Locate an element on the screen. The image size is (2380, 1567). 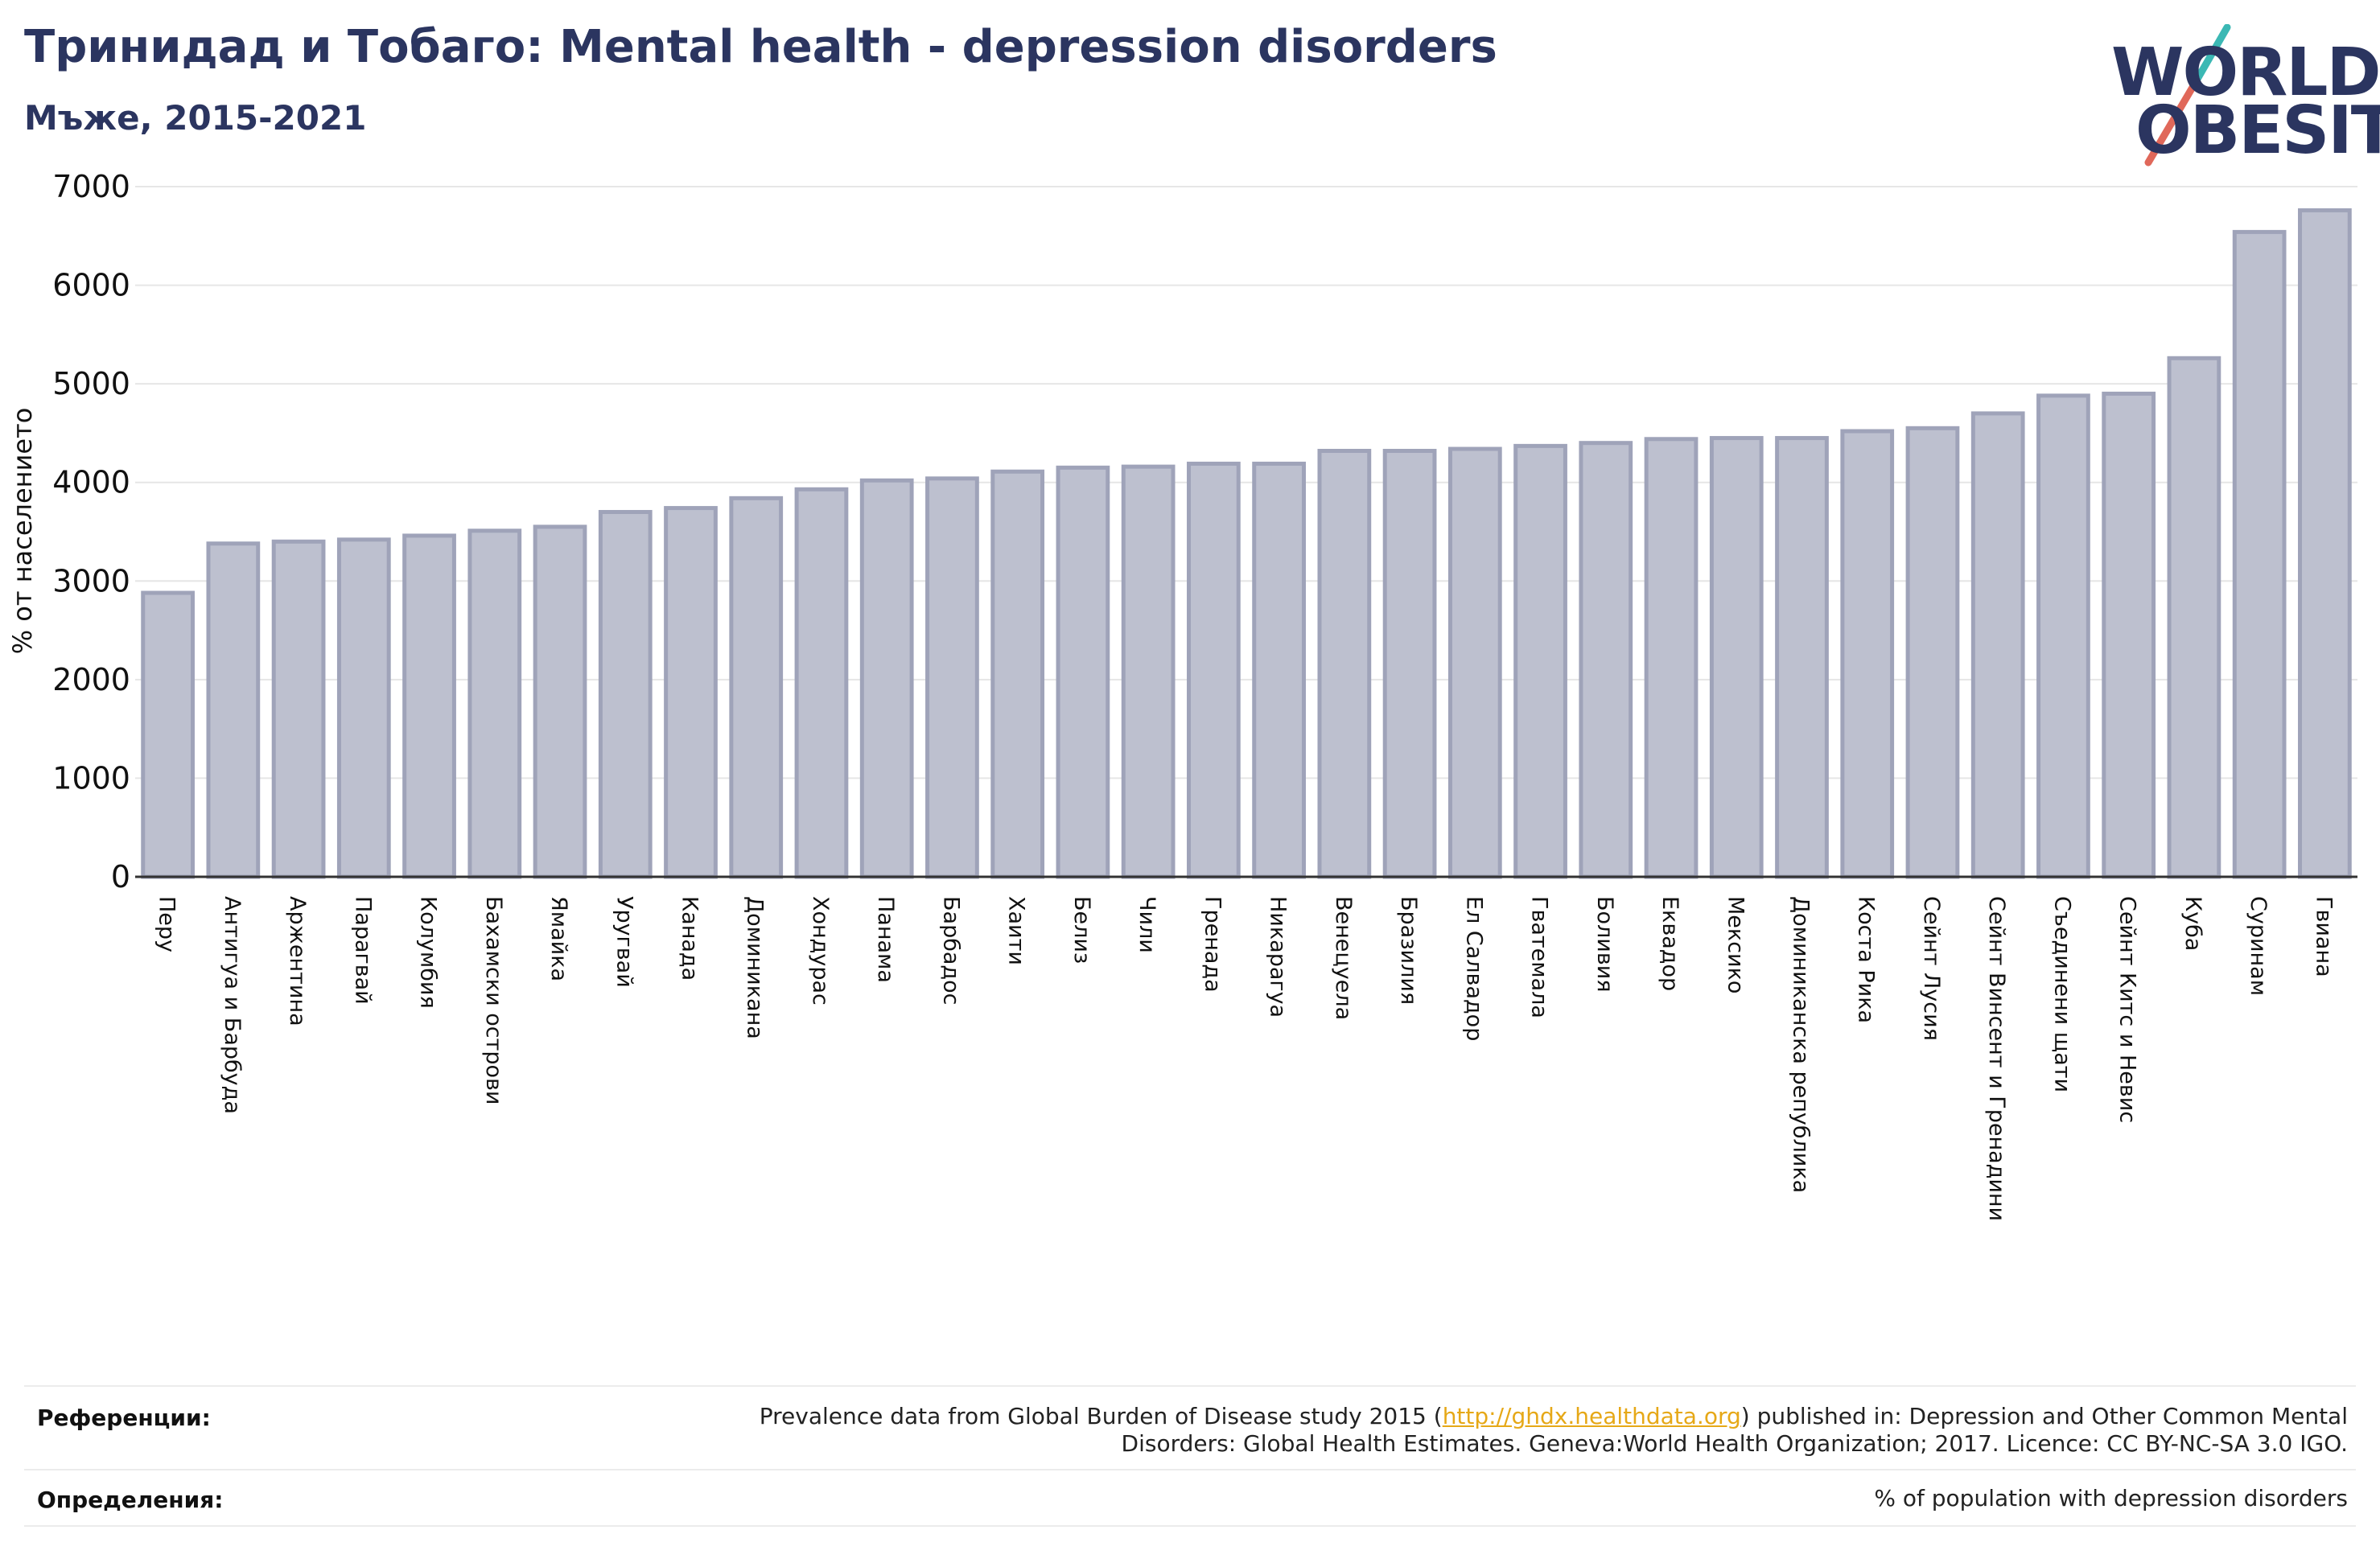
healthdata-link: http://ghdx.healthdata.org is located at coordinates (1592, 1416).